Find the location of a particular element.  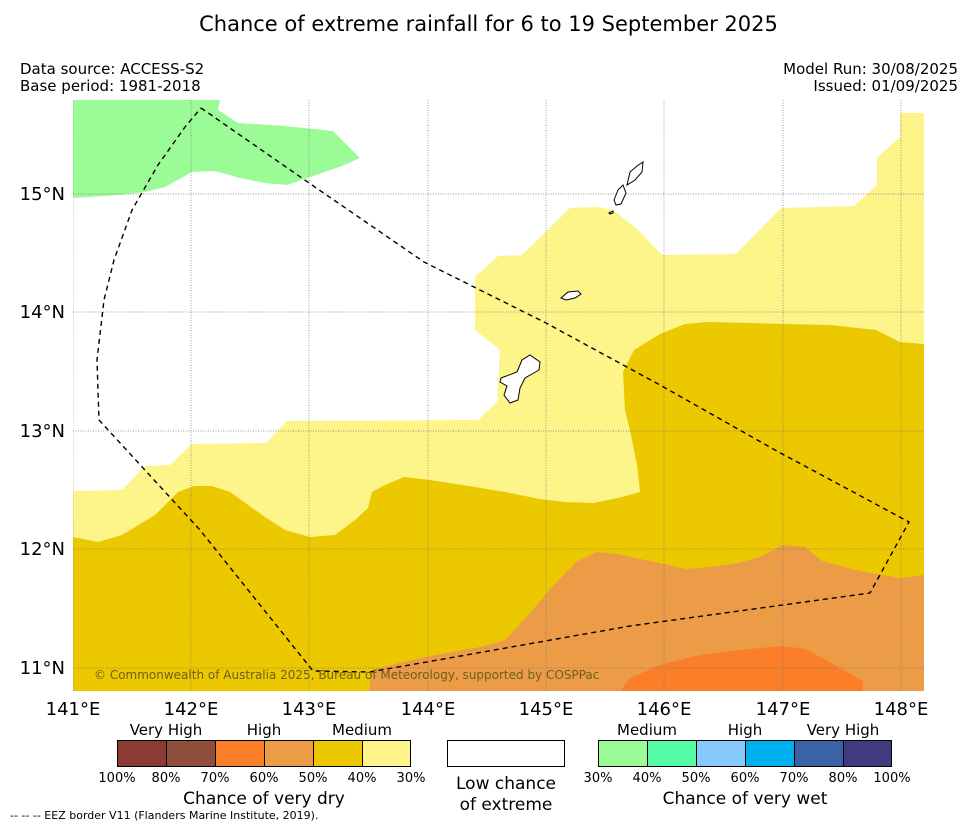

lon-label: 145°E is located at coordinates (546, 709).